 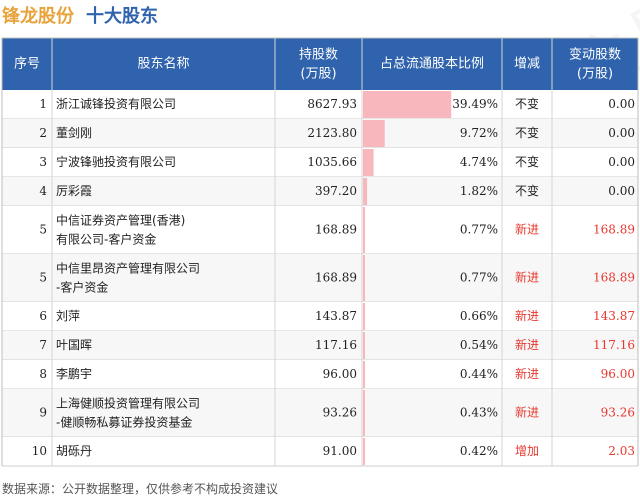 What do you see at coordinates (116, 103) in the screenshot?
I see `name-cell: 浙江诚锋投资有限公司` at bounding box center [116, 103].